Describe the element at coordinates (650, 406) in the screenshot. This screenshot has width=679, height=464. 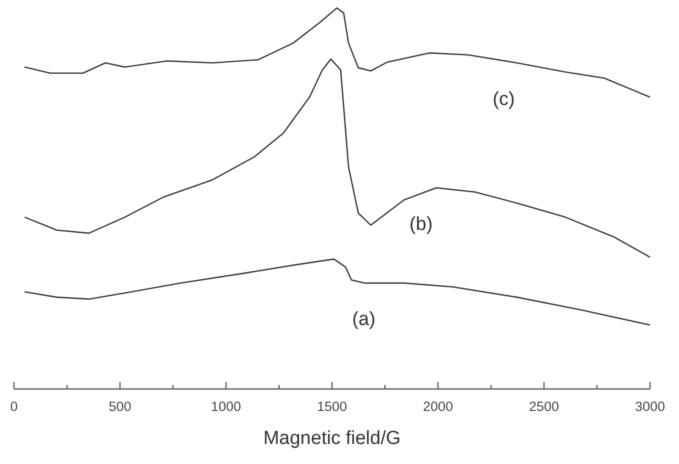
I see `x-tick-label: 3000` at that location.